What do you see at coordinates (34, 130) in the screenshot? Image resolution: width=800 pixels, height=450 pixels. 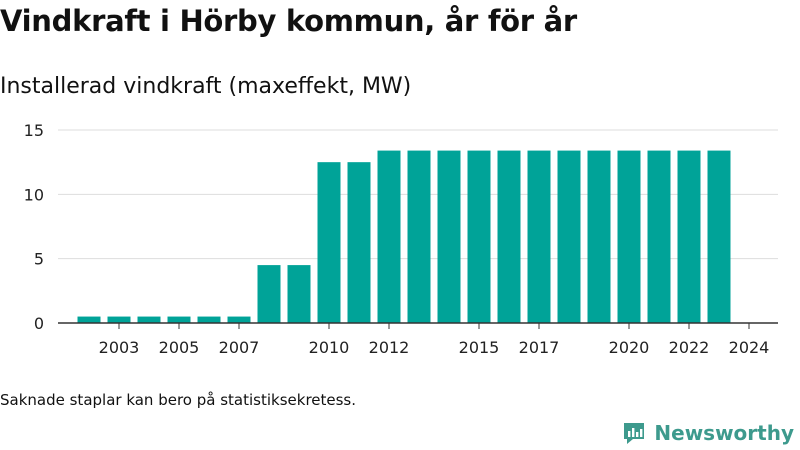 I see `y-tick-label: 15` at bounding box center [34, 130].